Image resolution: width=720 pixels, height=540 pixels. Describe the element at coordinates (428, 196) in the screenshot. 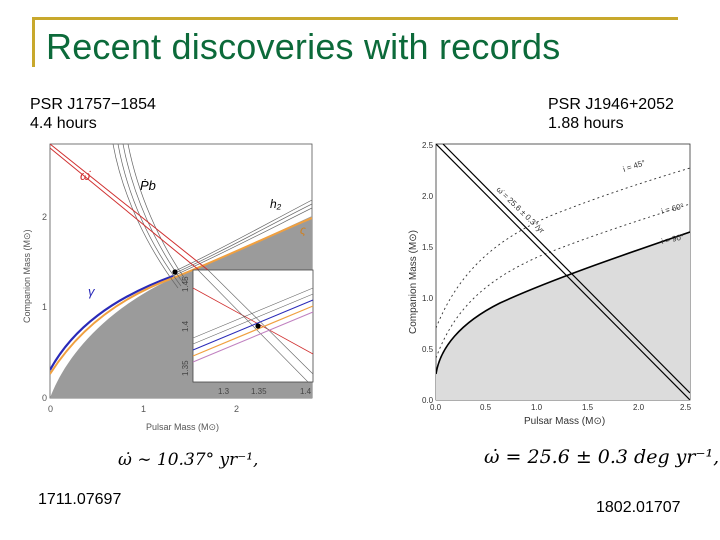

I see `right-ytick-2.0: 2.0` at that location.